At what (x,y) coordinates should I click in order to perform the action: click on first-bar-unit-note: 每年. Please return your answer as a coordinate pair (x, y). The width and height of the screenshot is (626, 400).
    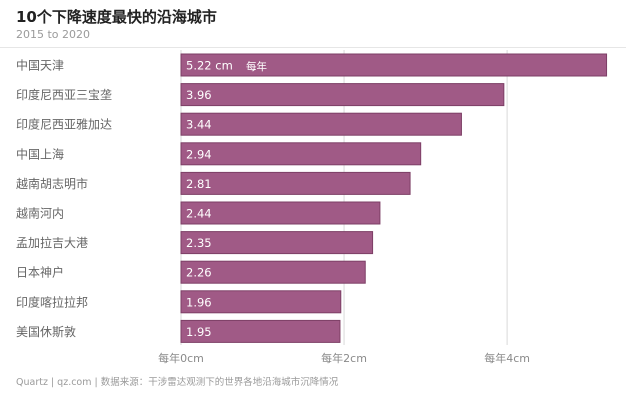
    Looking at the image, I should click on (256, 66).